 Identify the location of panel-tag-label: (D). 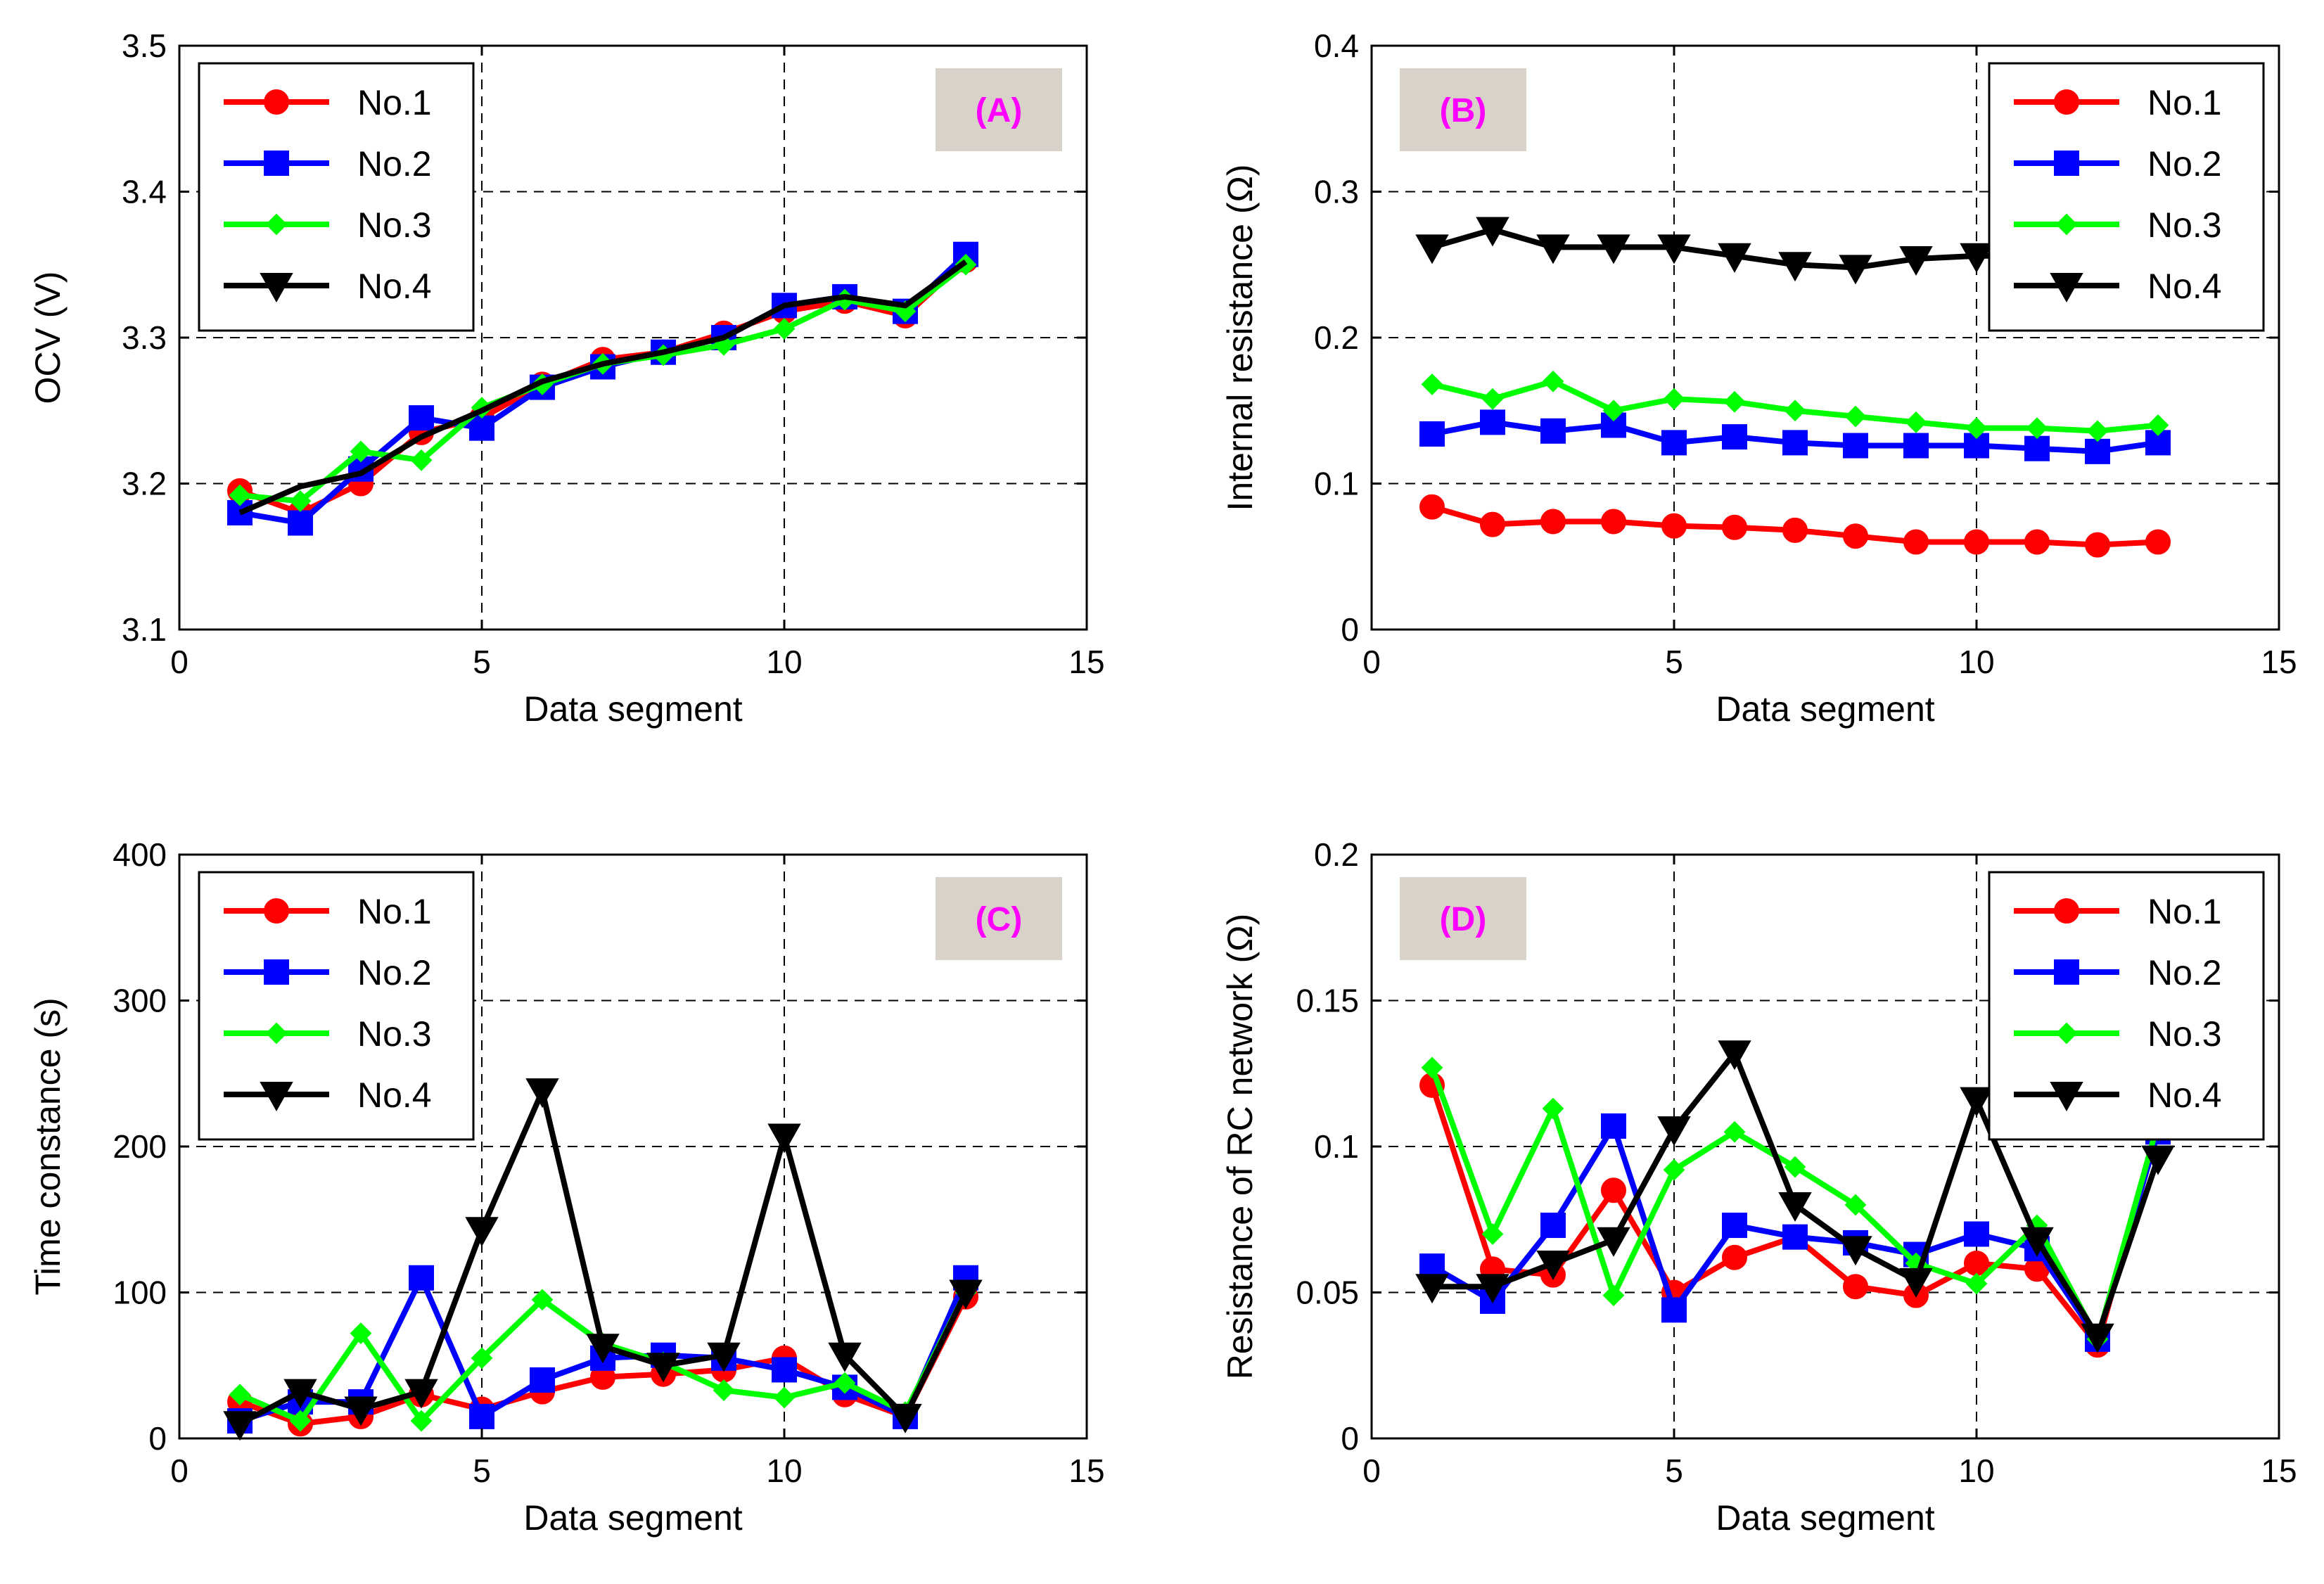
(1463, 920).